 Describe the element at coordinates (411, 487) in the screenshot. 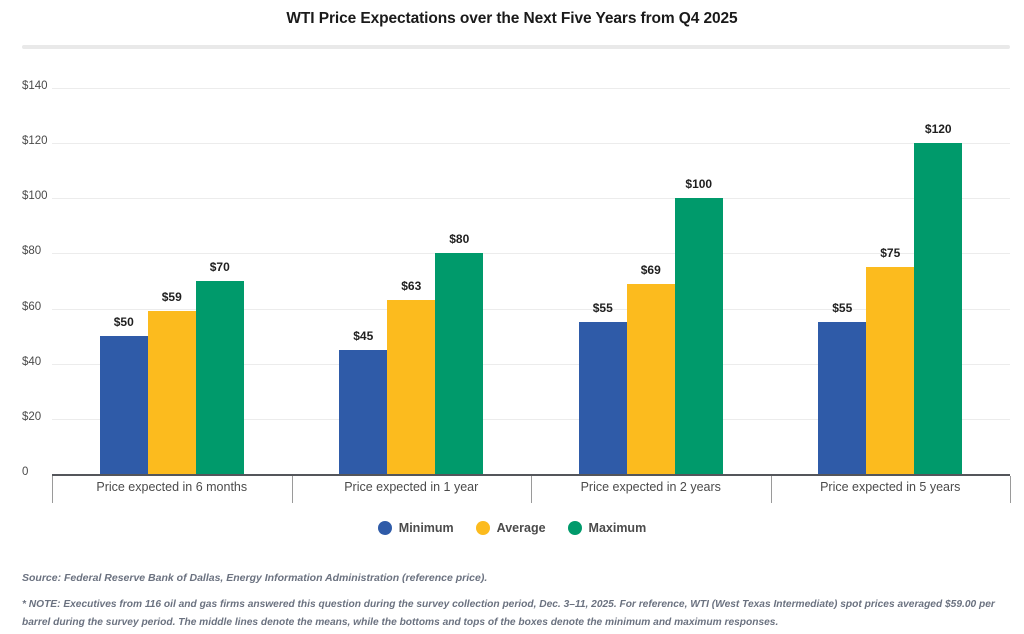

I see `category-label-2: Price expected in 1 year` at that location.